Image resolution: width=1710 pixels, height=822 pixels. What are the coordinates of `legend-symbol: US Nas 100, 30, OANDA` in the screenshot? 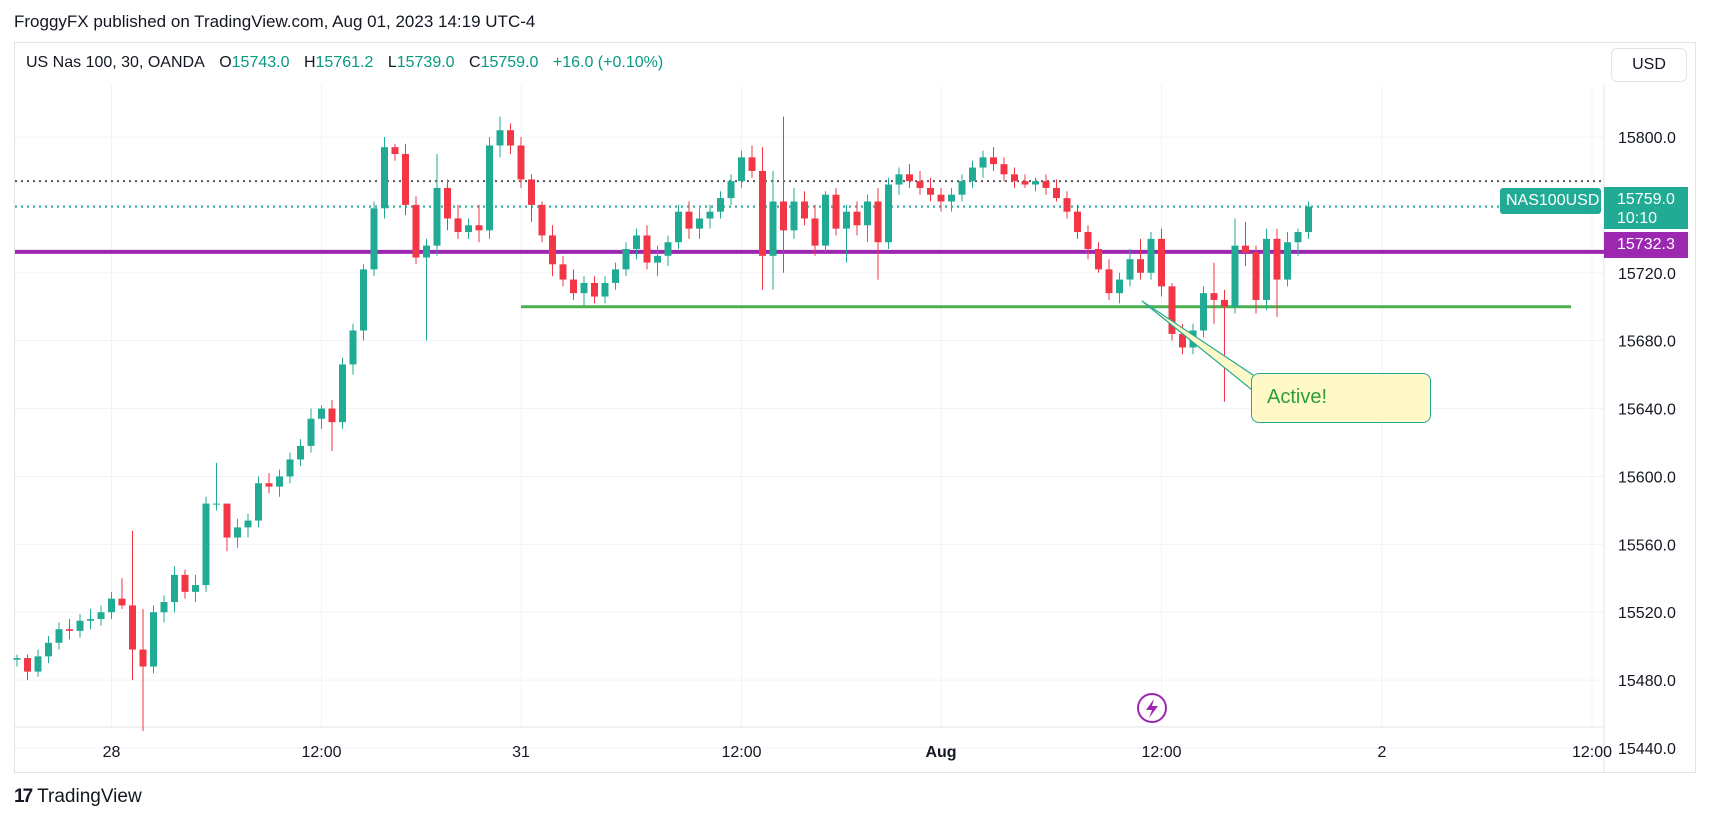 It's located at (115, 62).